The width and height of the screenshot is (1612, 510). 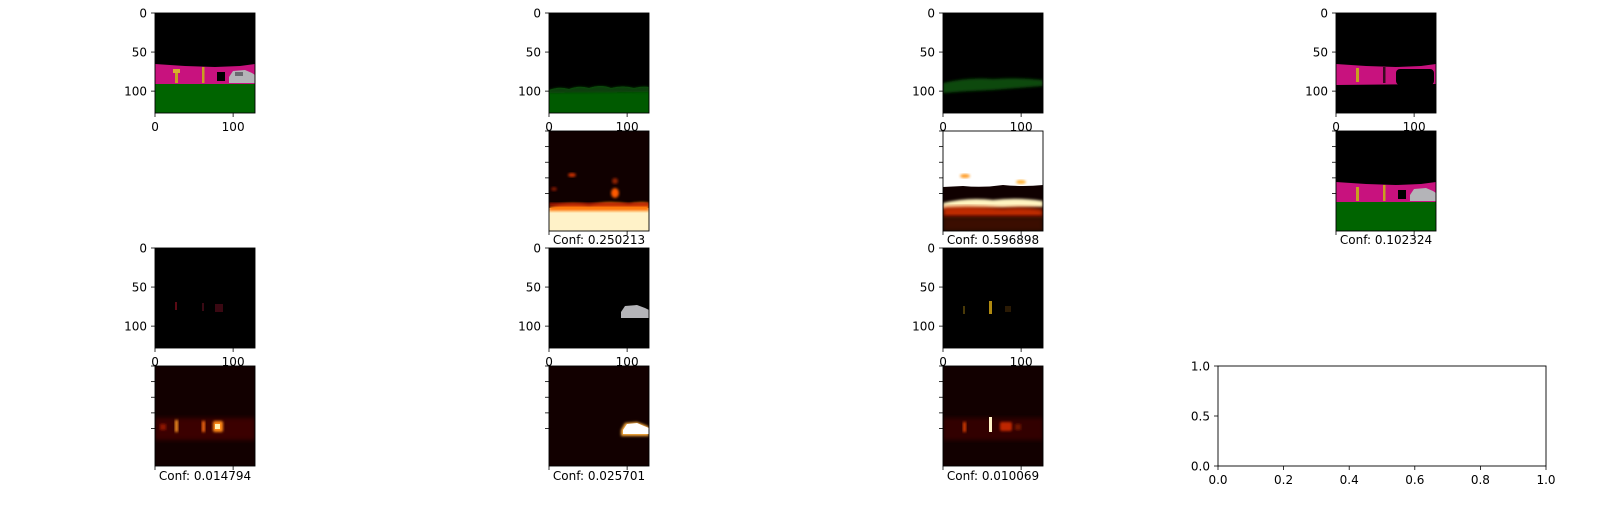 What do you see at coordinates (176, 71) in the screenshot?
I see `pole-1-sign` at bounding box center [176, 71].